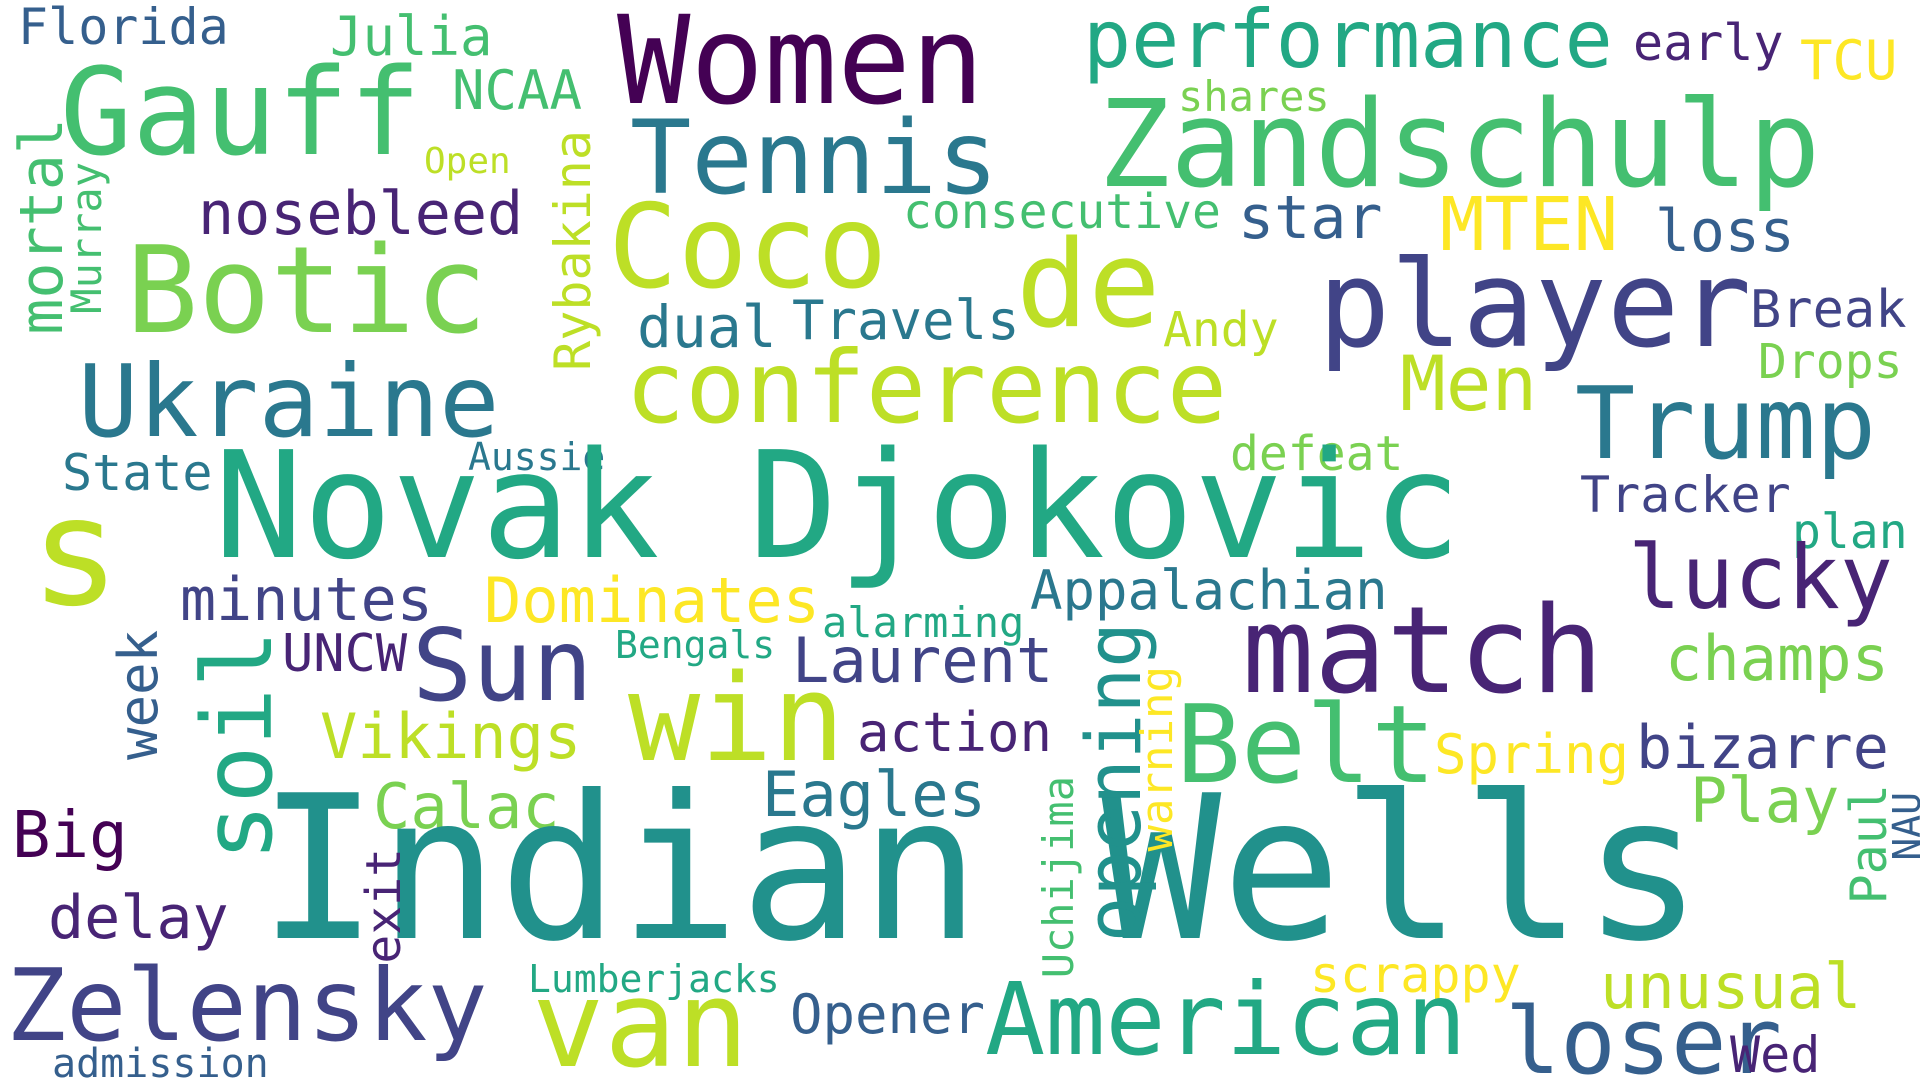  What do you see at coordinates (1828, 310) in the screenshot?
I see `word-break: Break` at bounding box center [1828, 310].